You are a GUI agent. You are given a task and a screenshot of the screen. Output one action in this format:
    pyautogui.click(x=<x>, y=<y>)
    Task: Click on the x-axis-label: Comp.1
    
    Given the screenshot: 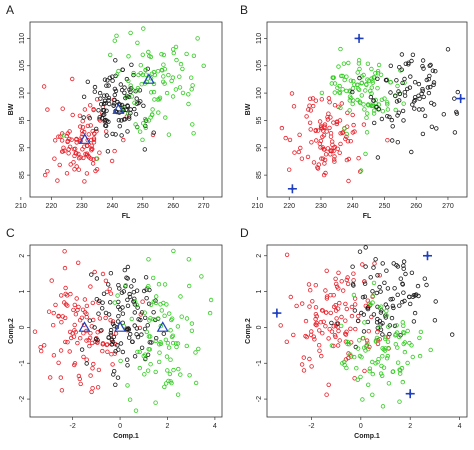 What is the action you would take?
    pyautogui.click(x=367, y=436)
    